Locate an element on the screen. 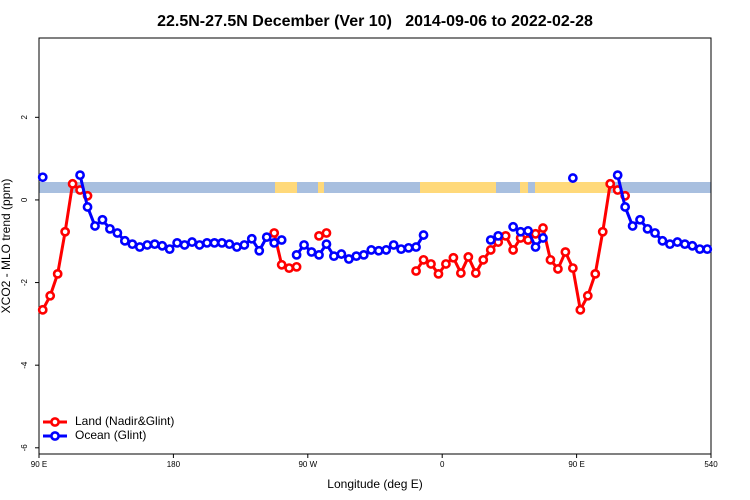  x-axis-label: Longitude (deg E) is located at coordinates (374, 484).